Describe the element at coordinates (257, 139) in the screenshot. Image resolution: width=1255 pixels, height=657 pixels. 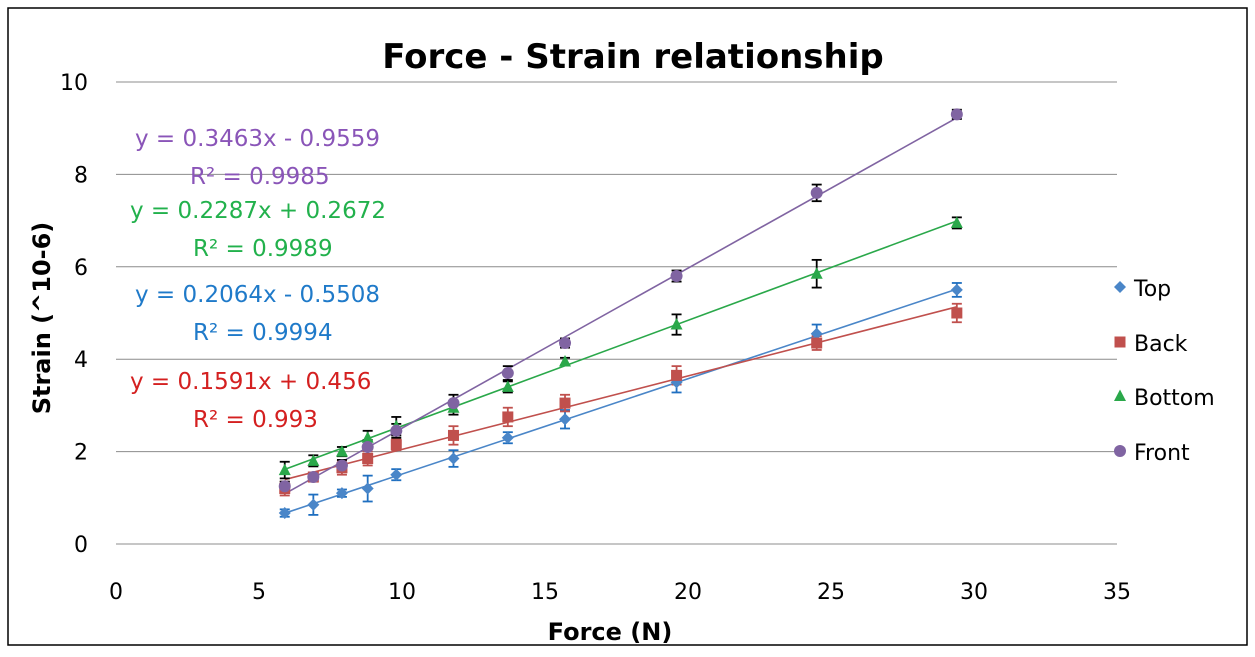
I see `trend-equation-front: y = 0.3463x - 0.9559` at that location.